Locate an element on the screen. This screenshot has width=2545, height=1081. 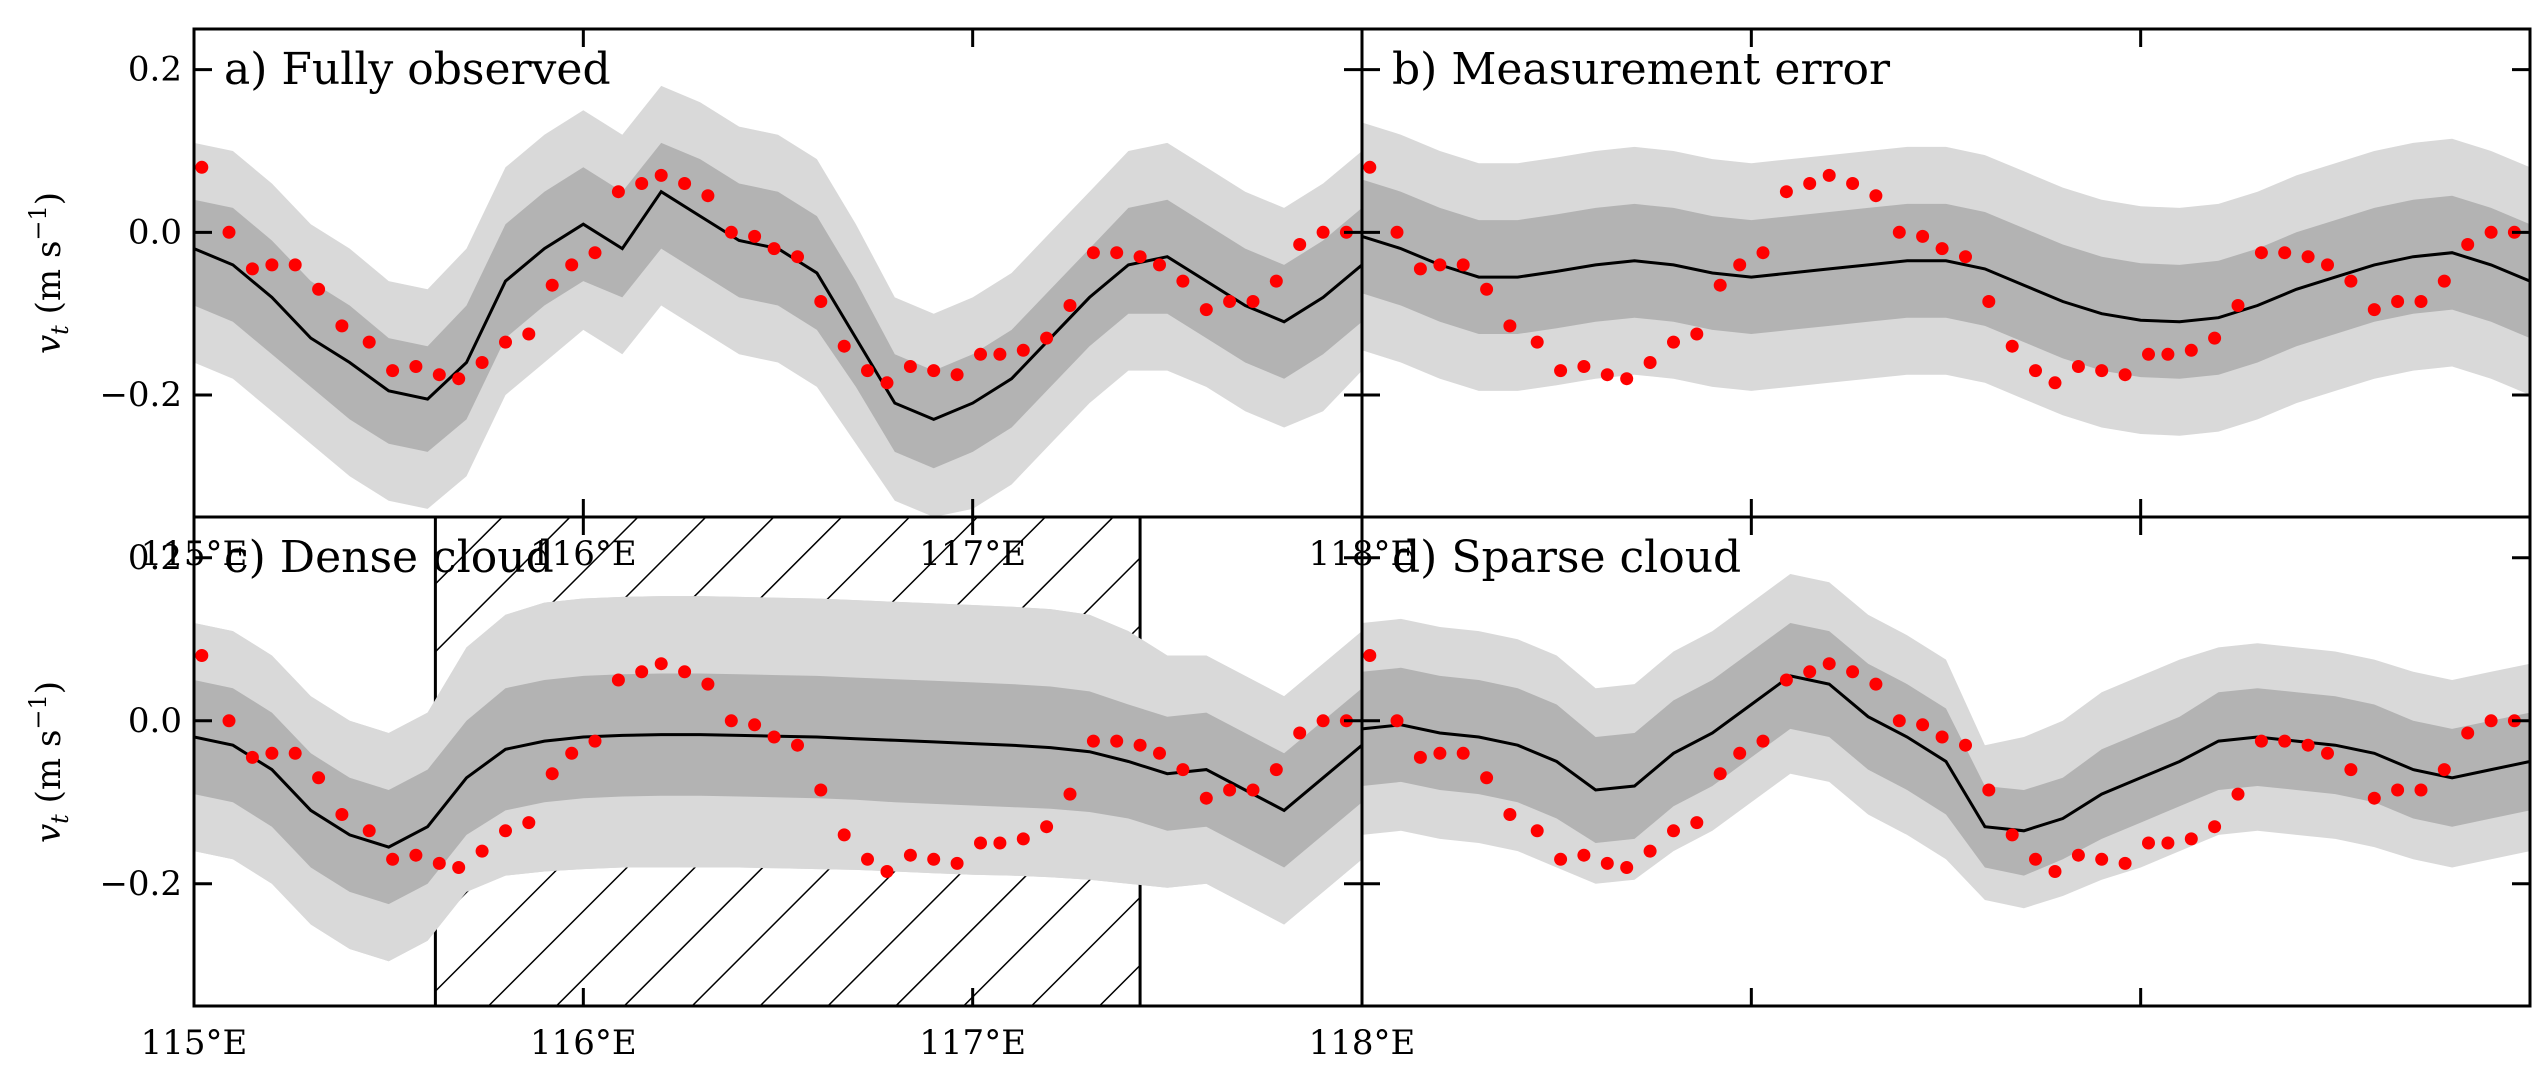
panel-title: b) Measurement error is located at coordinates (1641, 69).